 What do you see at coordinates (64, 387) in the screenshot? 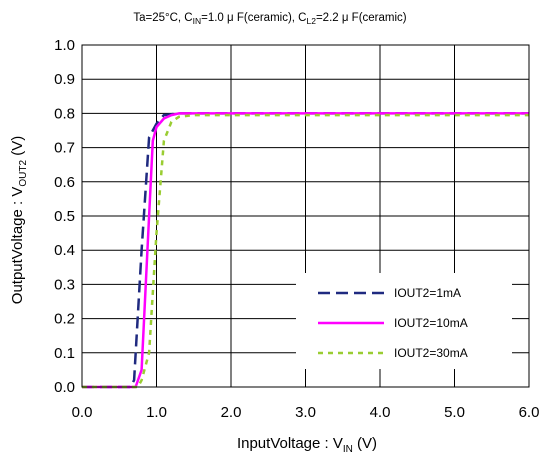
I see `y-tick-label: 0.0` at bounding box center [64, 387].